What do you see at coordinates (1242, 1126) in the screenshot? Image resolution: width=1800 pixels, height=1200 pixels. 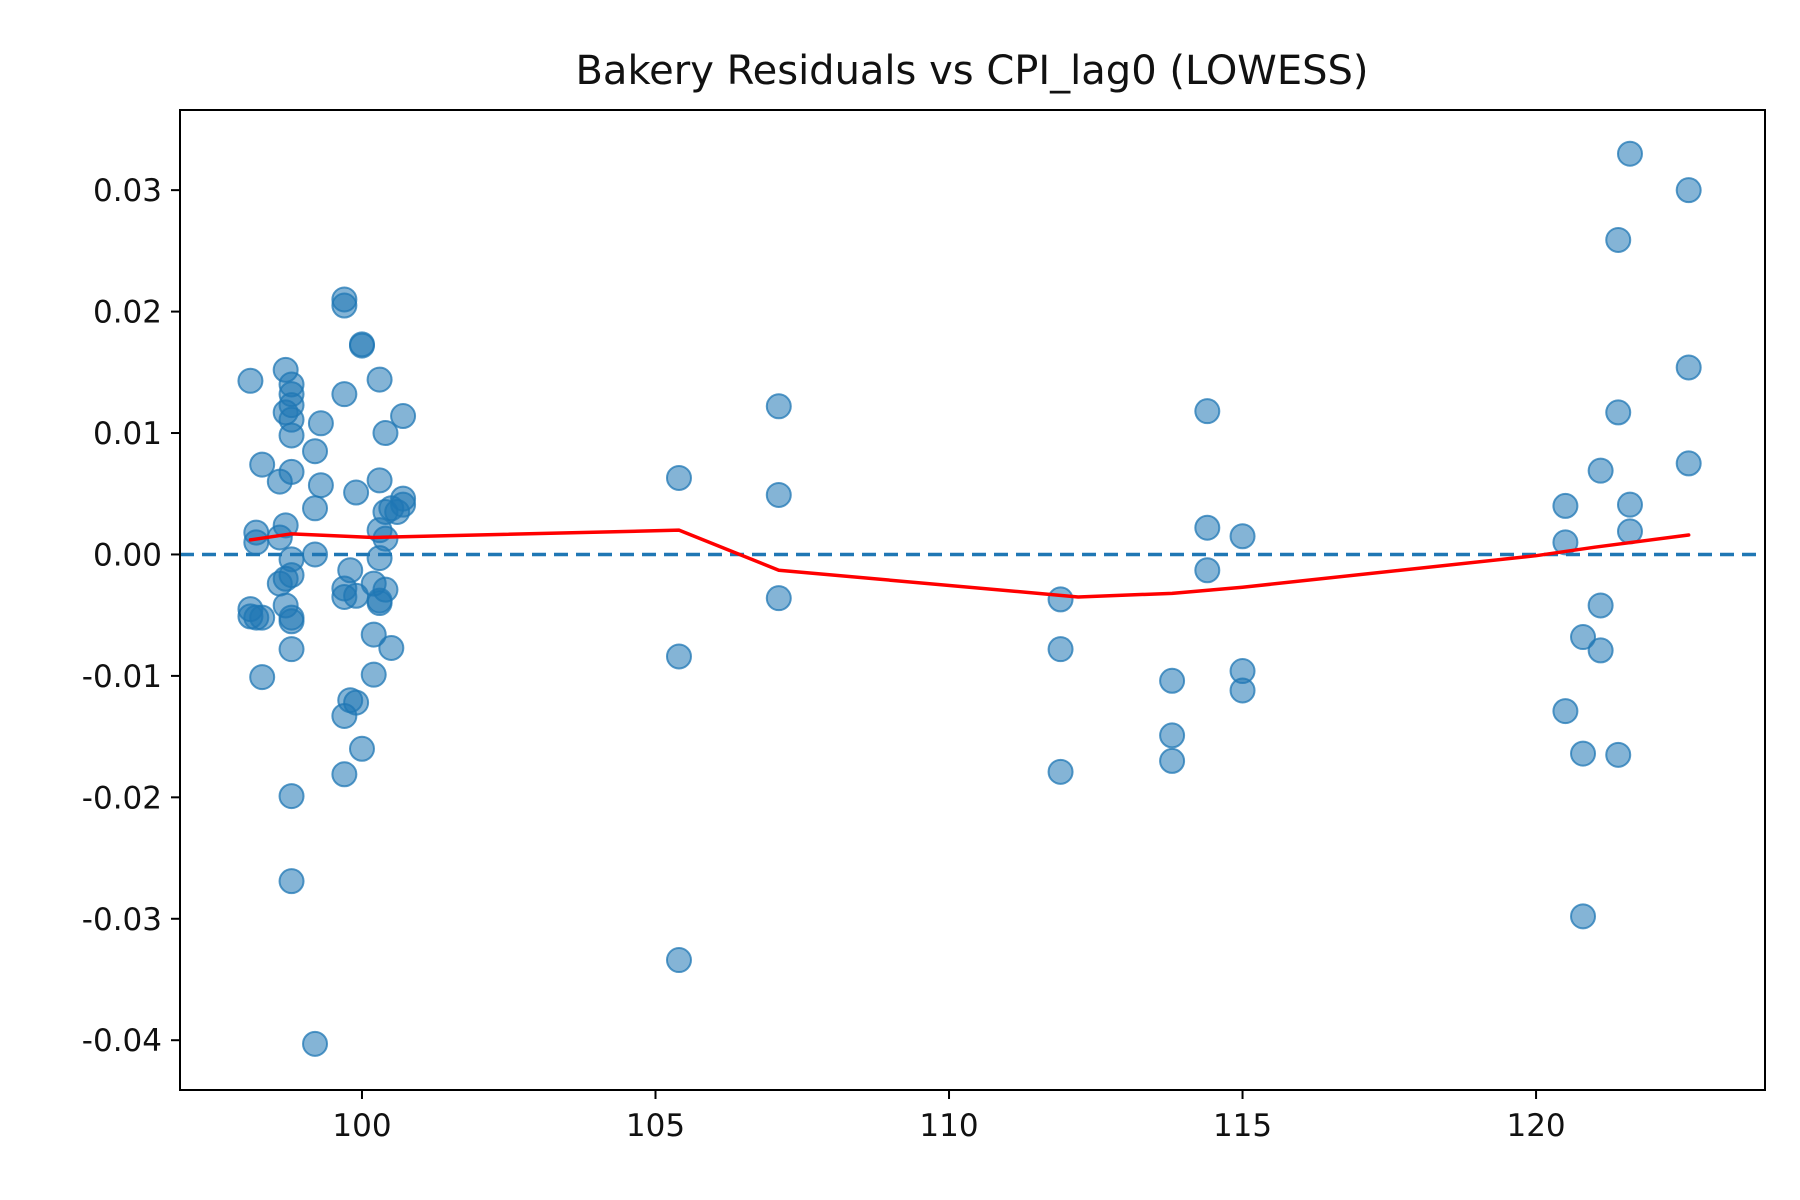 I see `x-tick-label: 115` at bounding box center [1242, 1126].